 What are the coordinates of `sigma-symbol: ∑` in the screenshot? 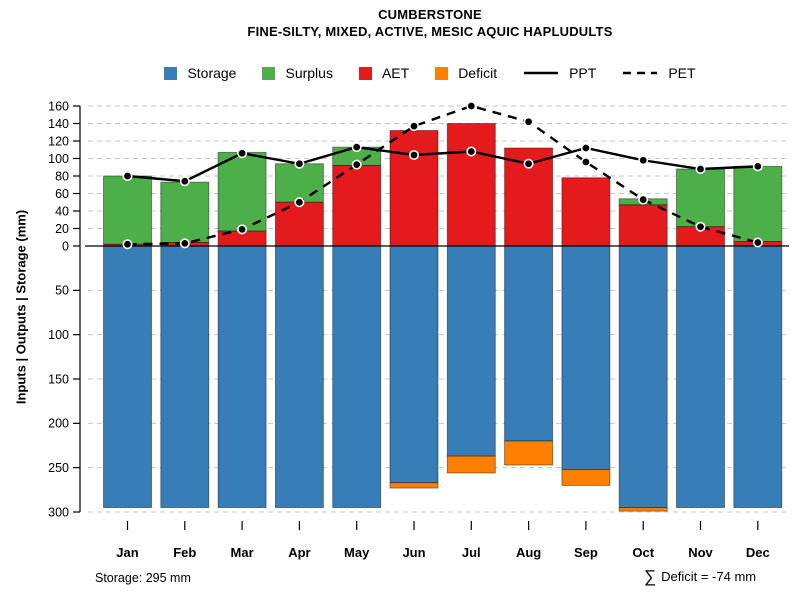 It's located at (650, 576).